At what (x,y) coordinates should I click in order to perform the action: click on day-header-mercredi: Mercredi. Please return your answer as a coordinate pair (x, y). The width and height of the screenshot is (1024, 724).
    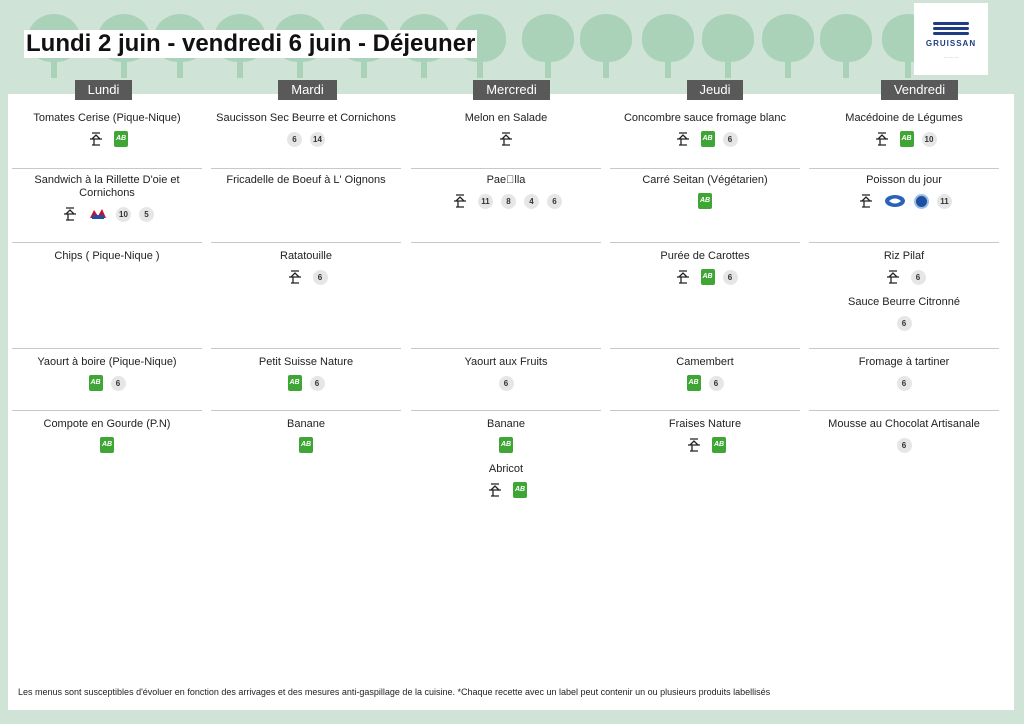
    Looking at the image, I should click on (511, 90).